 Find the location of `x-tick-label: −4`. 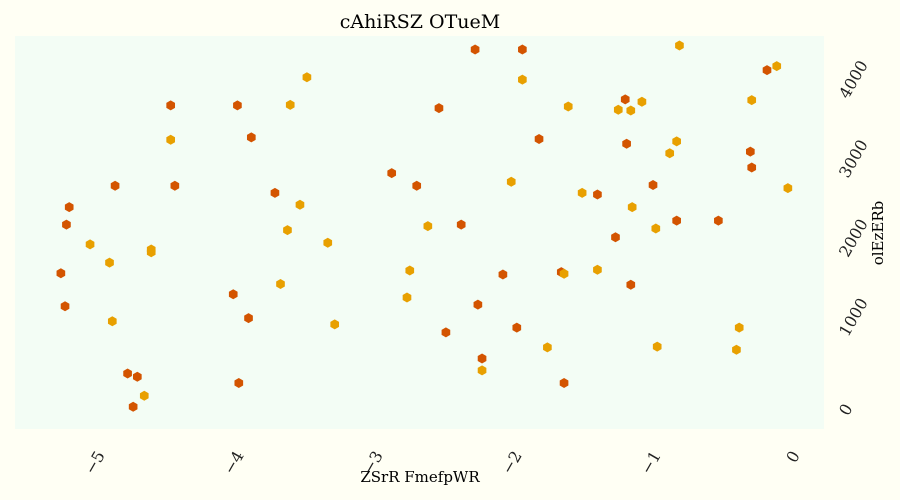

x-tick-label: −4 is located at coordinates (234, 463).